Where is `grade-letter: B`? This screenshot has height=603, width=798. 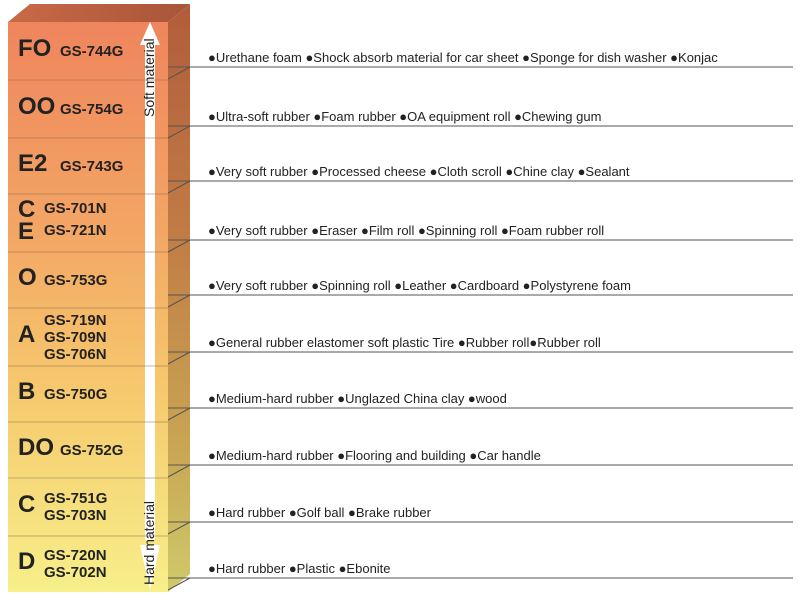
grade-letter: B is located at coordinates (27, 391).